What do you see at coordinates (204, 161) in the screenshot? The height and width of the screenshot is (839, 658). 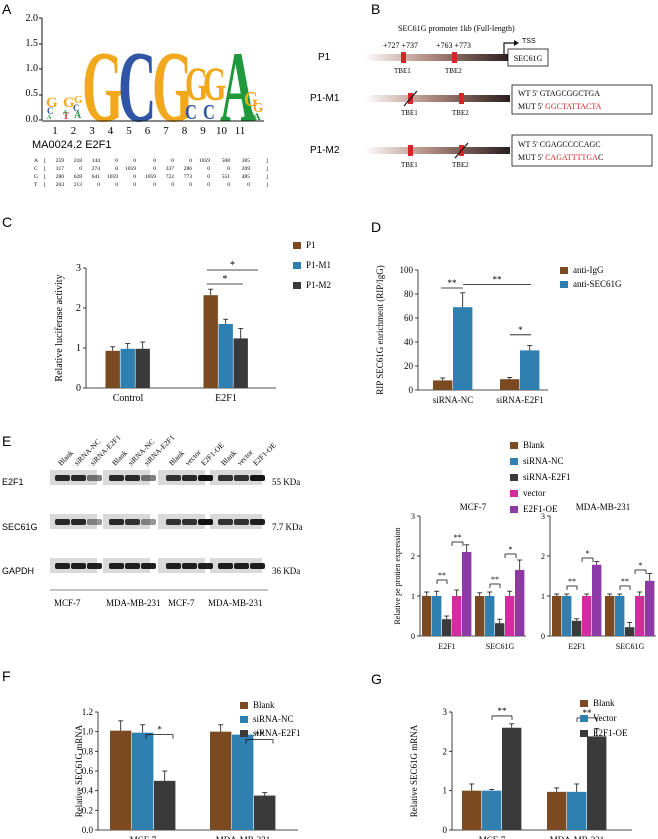 I see `matrix-cell: 1059` at bounding box center [204, 161].